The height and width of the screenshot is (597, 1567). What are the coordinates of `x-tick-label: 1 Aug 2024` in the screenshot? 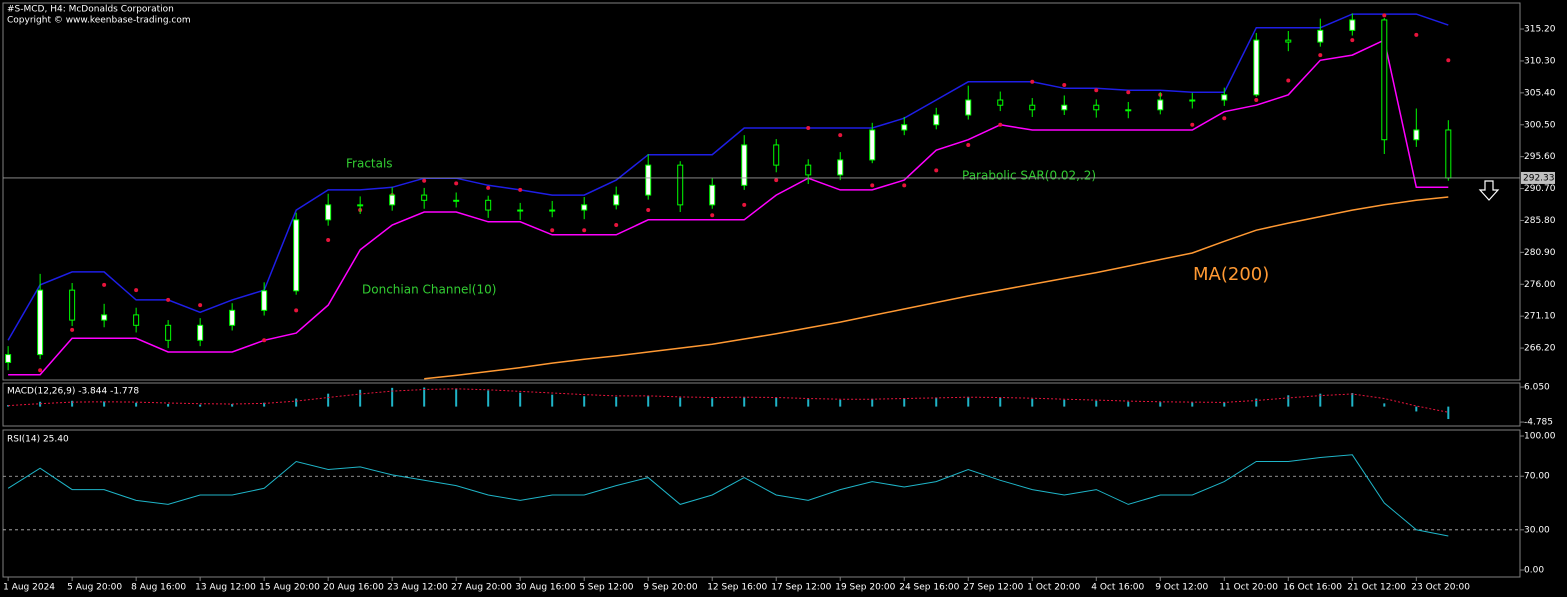 It's located at (29, 588).